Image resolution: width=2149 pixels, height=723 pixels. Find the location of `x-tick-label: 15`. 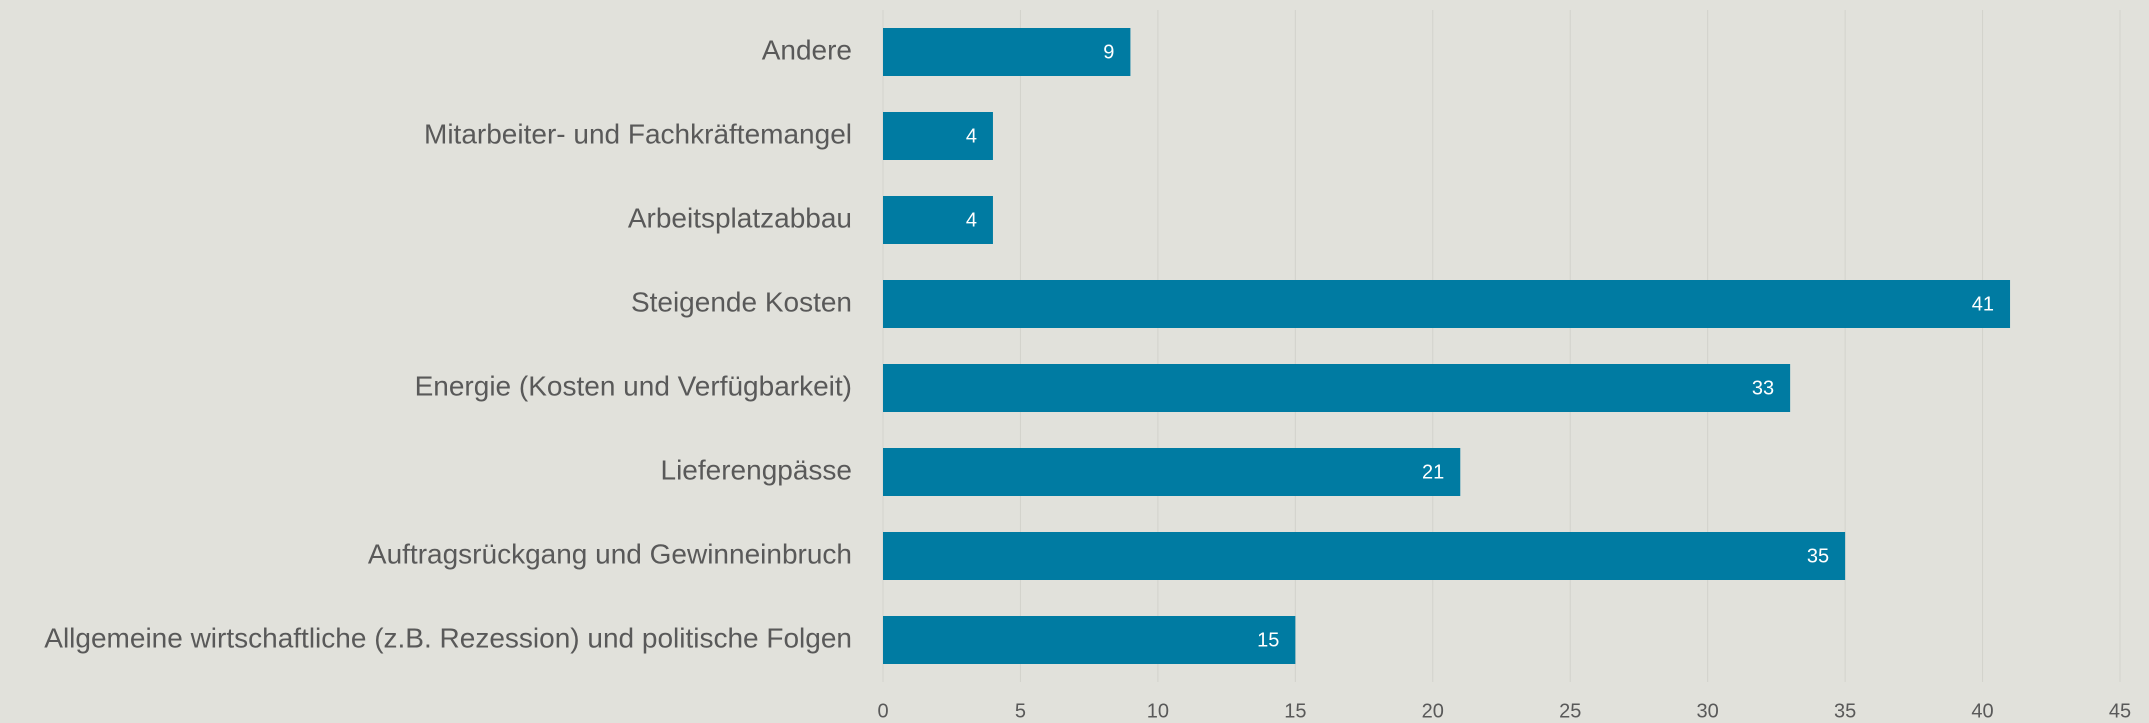

x-tick-label: 15 is located at coordinates (1295, 711).